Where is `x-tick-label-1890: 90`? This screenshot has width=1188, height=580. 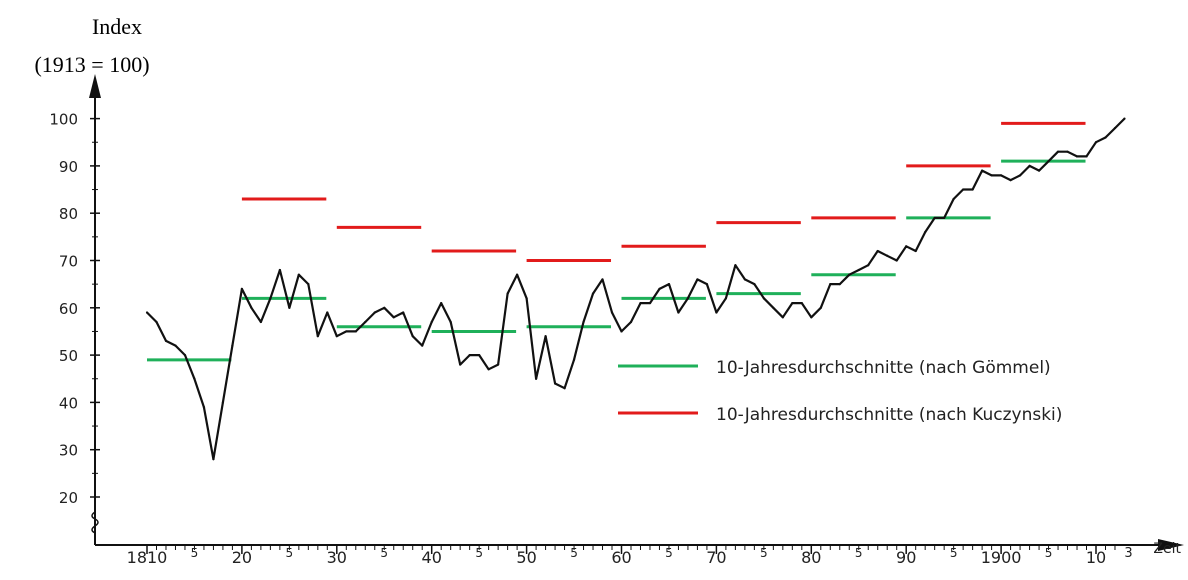 x-tick-label-1890: 90 is located at coordinates (906, 557).